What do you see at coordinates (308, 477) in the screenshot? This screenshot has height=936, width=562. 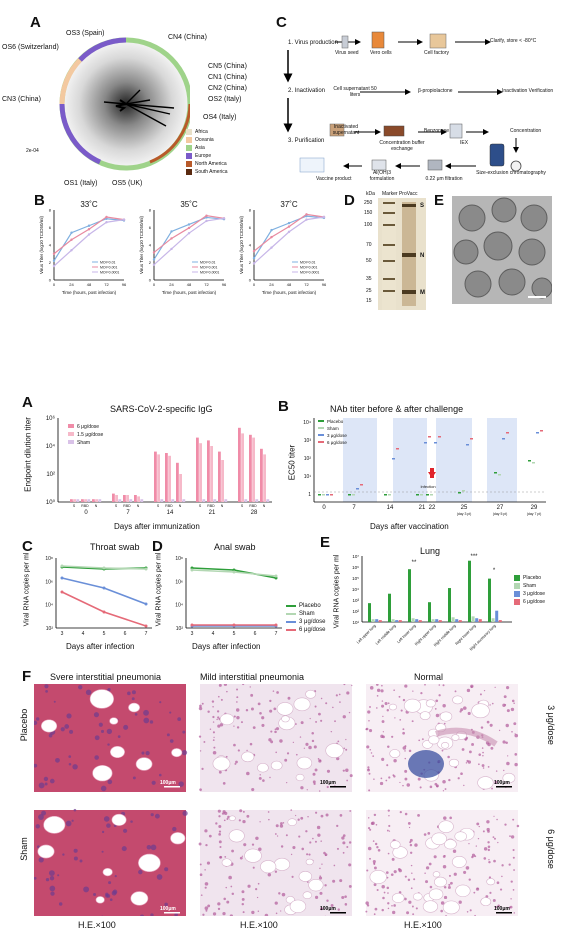 I see `y-tick: 10¹` at bounding box center [308, 477].